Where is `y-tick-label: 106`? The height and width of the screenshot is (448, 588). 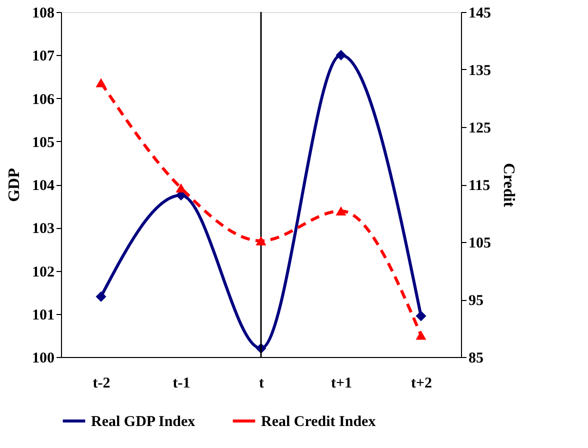
y-tick-label: 106 is located at coordinates (43, 100).